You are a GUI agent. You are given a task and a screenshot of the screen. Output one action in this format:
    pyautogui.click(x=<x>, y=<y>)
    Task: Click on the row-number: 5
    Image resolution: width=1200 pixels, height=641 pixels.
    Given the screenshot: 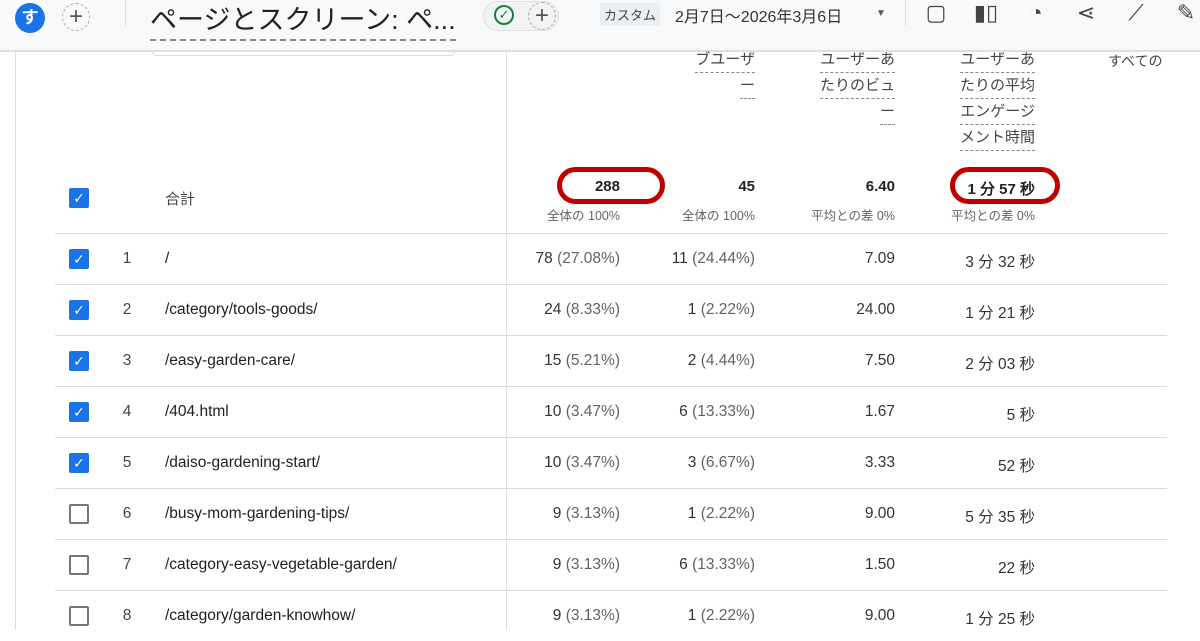 What is the action you would take?
    pyautogui.click(x=127, y=462)
    